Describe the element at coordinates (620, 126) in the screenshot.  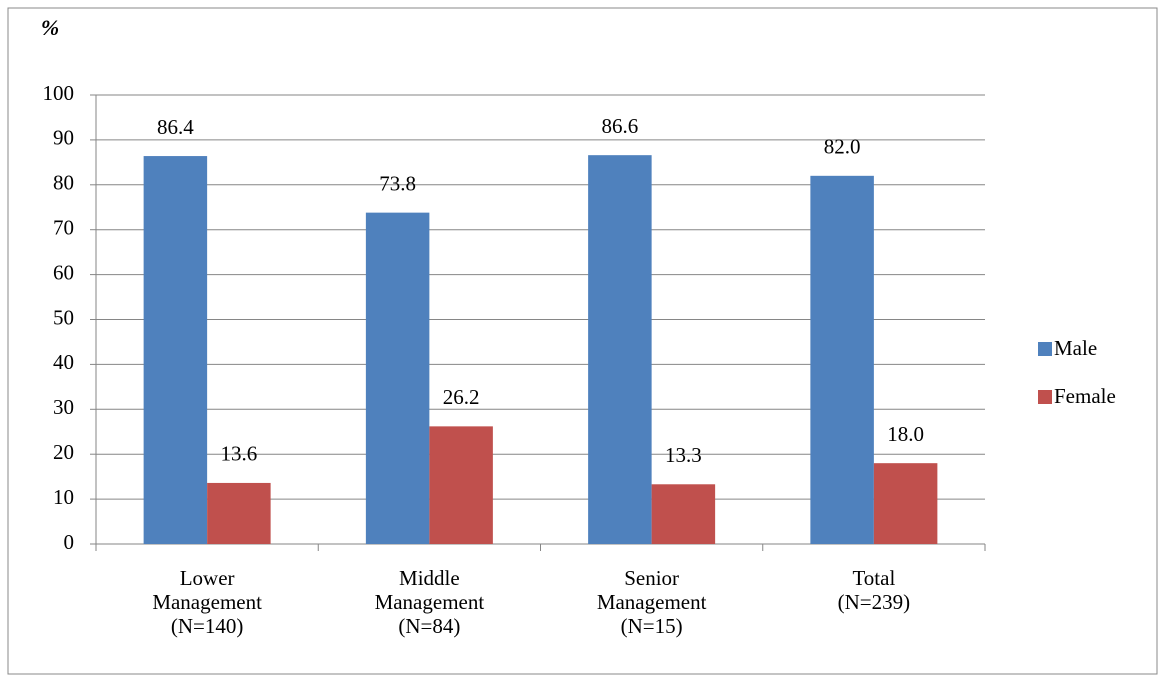
I see `value-label: 86.6` at that location.